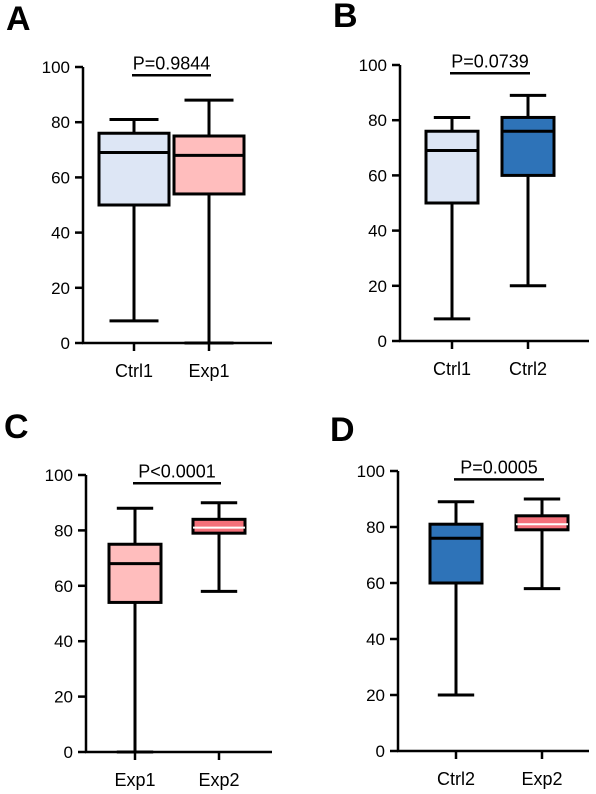 Image resolution: width=596 pixels, height=794 pixels. What do you see at coordinates (345, 17) in the screenshot?
I see `panel-letter: B` at bounding box center [345, 17].